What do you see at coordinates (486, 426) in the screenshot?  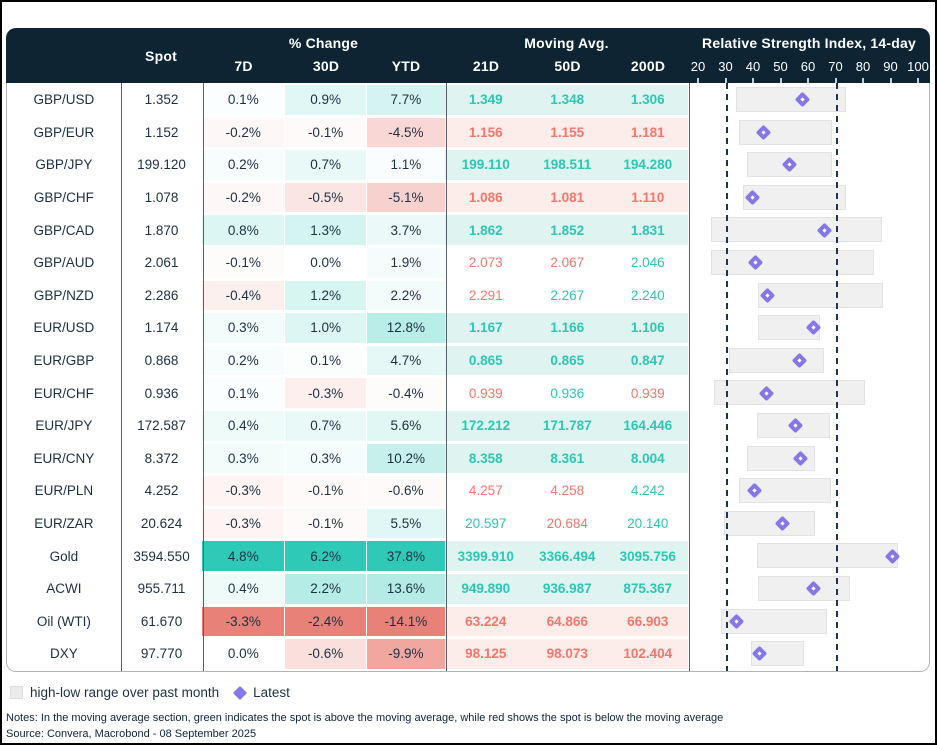 I see `ma-21d: 172.212` at bounding box center [486, 426].